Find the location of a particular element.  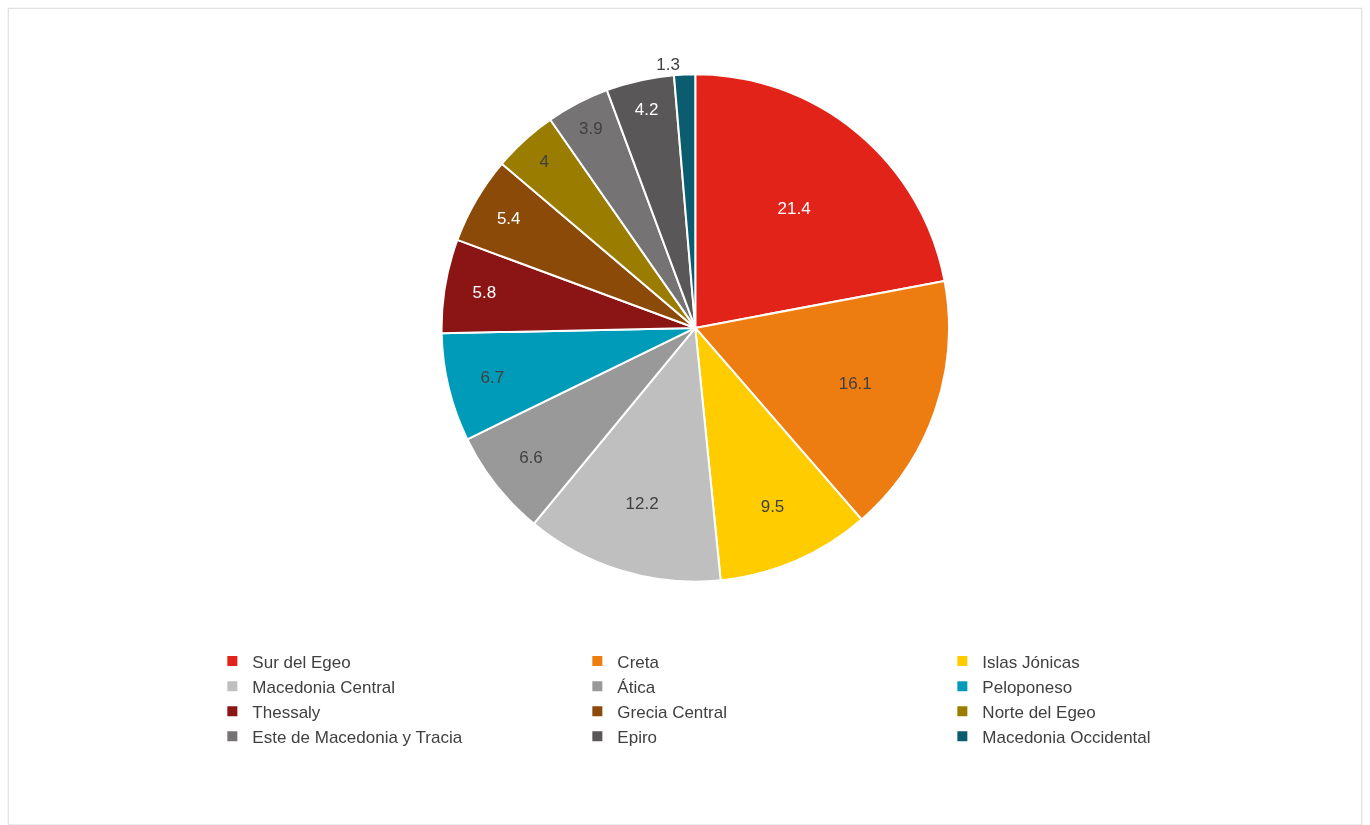

legend-label: Norte del Egeo is located at coordinates (1039, 712).